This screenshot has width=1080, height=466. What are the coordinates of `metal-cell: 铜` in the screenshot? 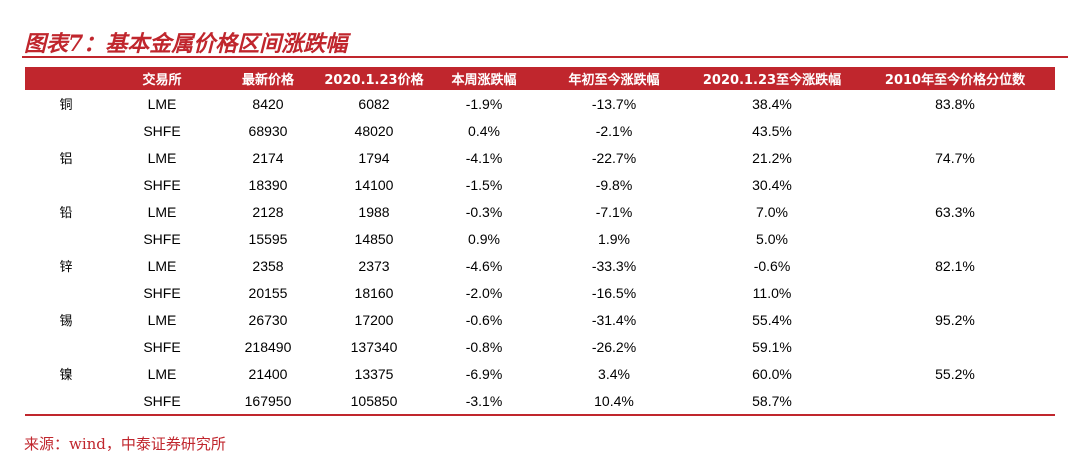 It's located at (66, 105).